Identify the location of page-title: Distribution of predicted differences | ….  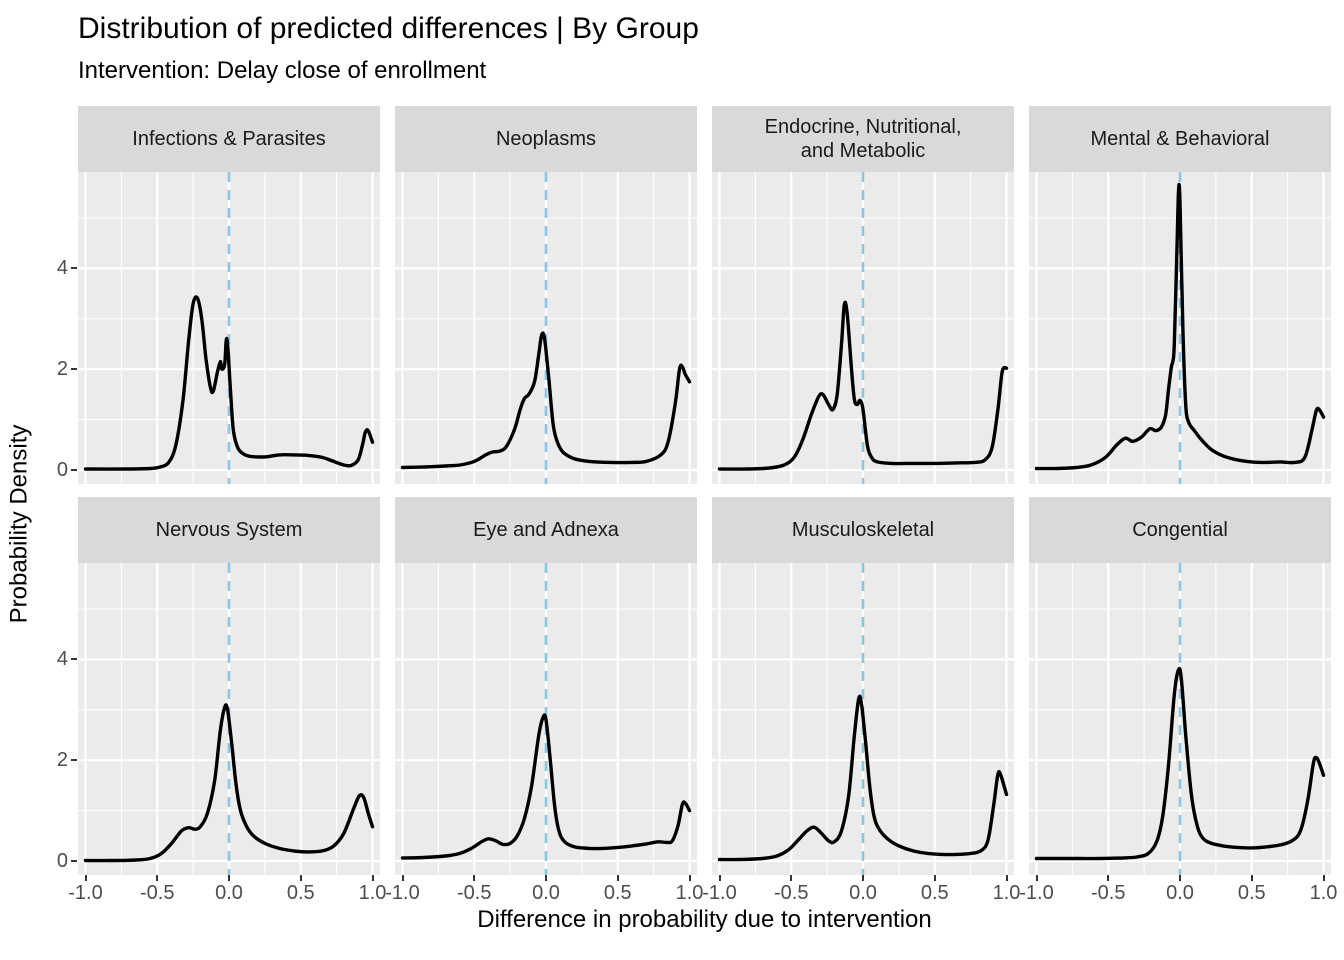
(388, 28).